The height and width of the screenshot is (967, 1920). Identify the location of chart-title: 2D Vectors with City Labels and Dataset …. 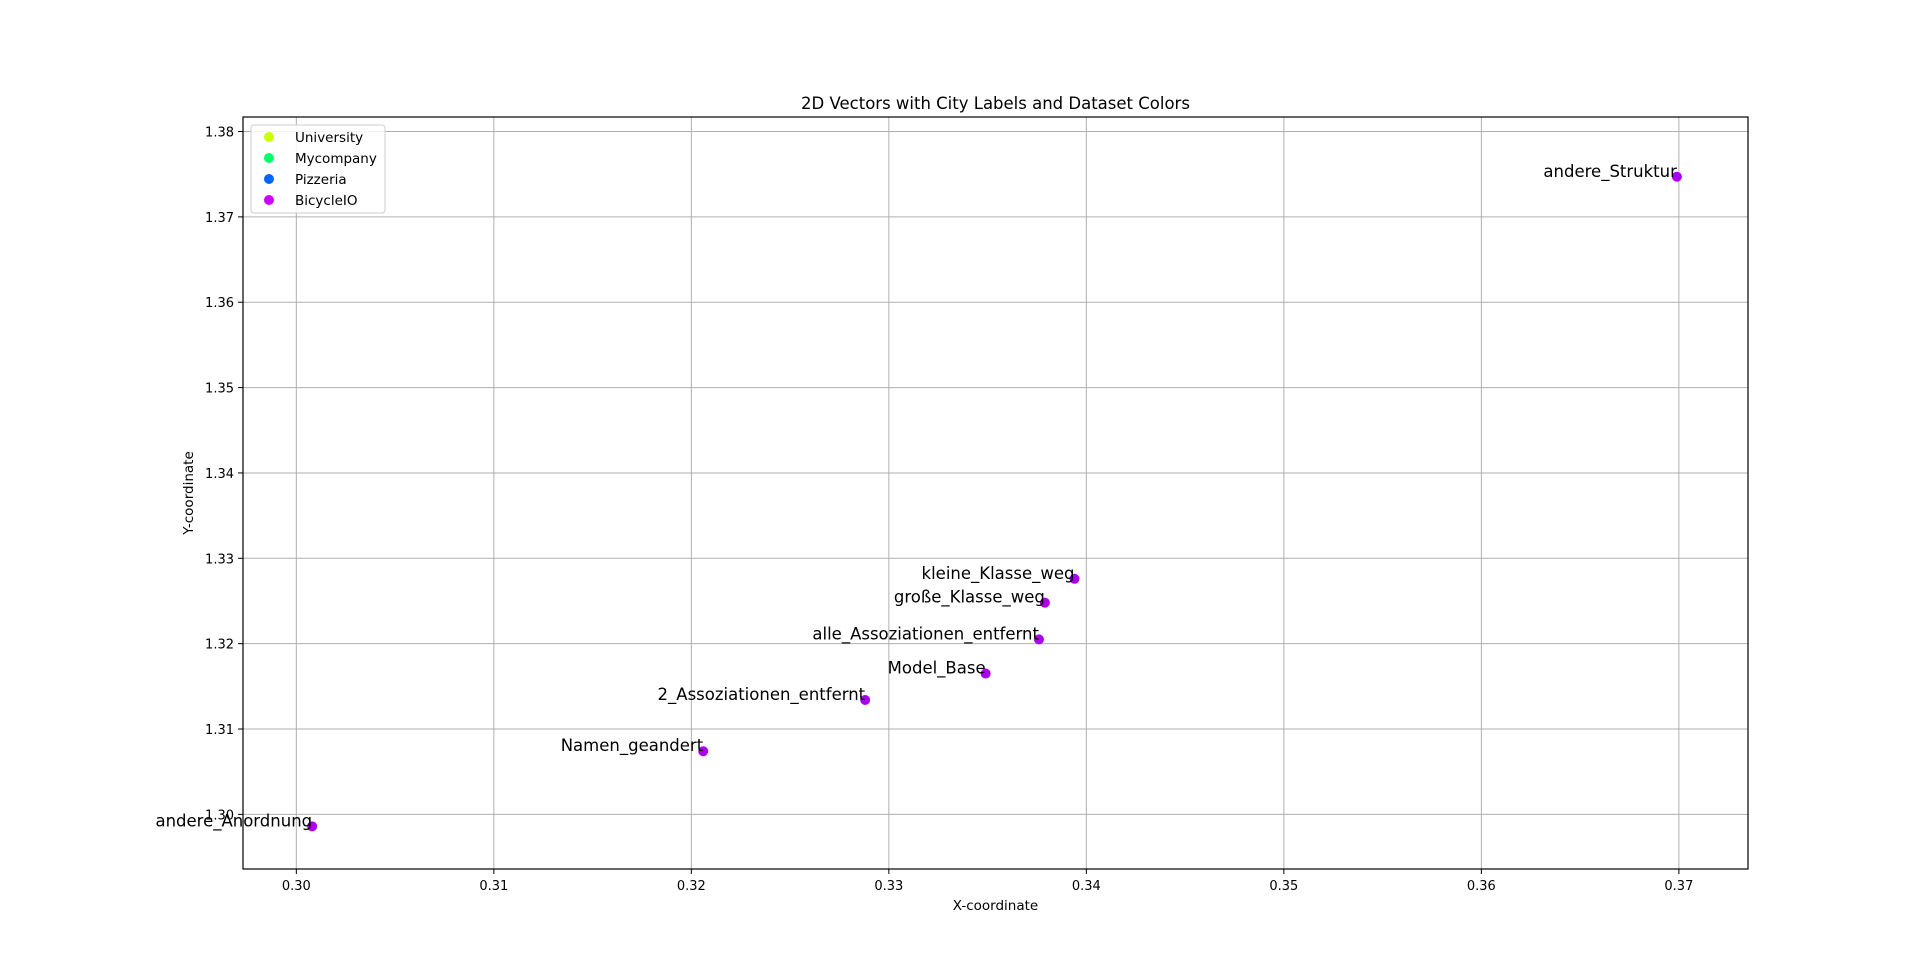
(995, 103).